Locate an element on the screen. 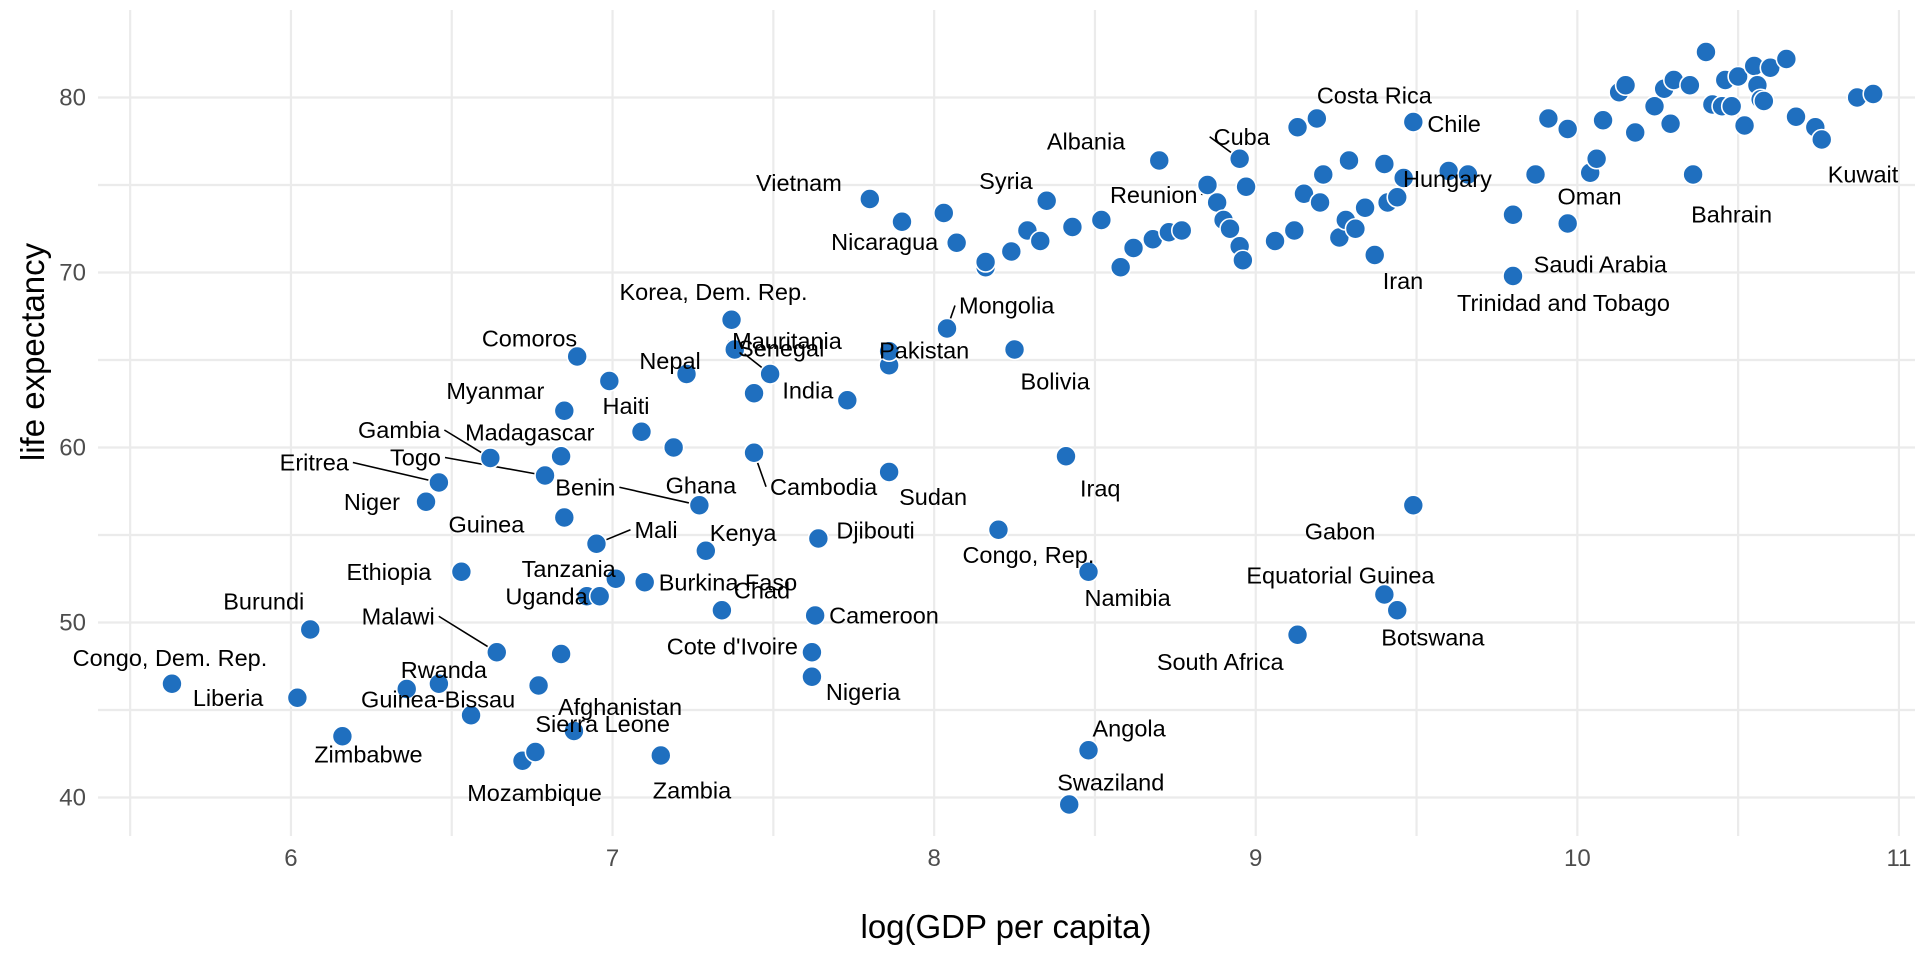 The width and height of the screenshot is (1920, 960). data-point-zambia is located at coordinates (660, 755).